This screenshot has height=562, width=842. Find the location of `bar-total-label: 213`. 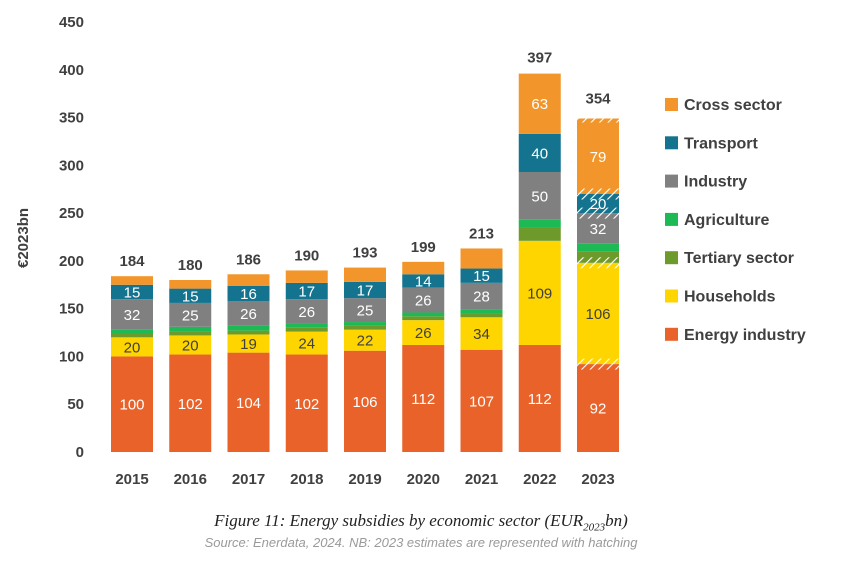

bar-total-label: 213 is located at coordinates (481, 233).